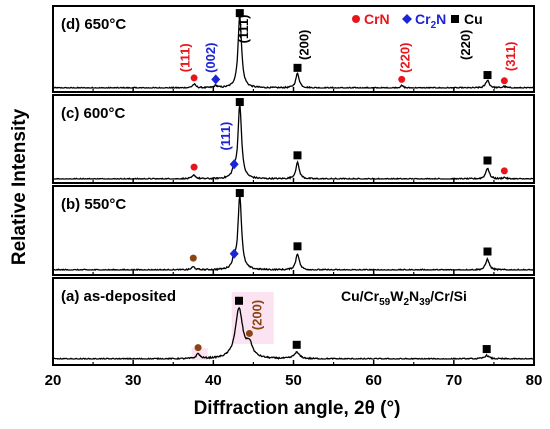  What do you see at coordinates (534, 380) in the screenshot?
I see `x-tick-label: 80` at bounding box center [534, 380].